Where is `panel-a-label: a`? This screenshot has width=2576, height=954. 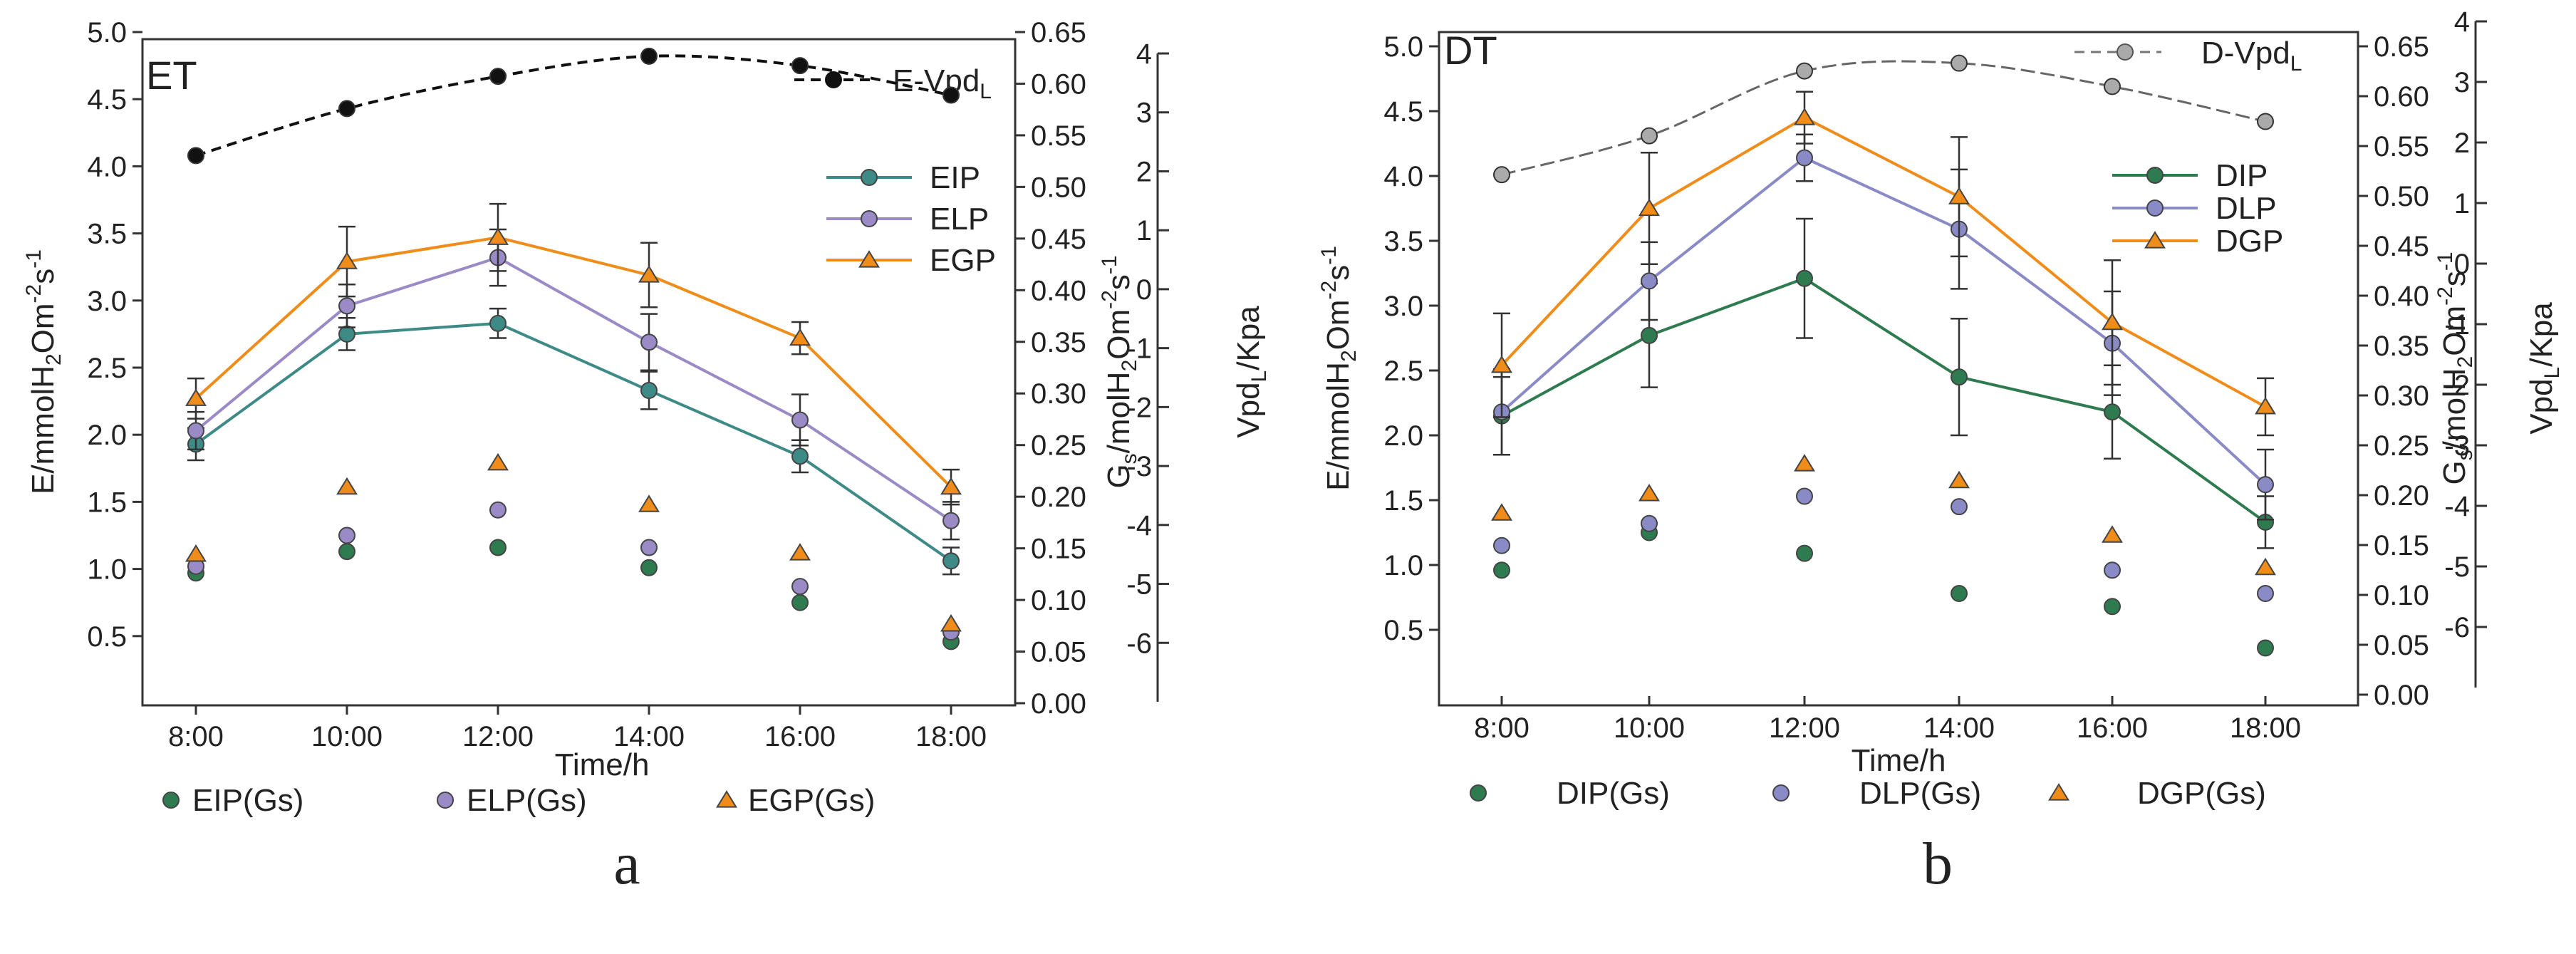
panel-a-label: a is located at coordinates (626, 864).